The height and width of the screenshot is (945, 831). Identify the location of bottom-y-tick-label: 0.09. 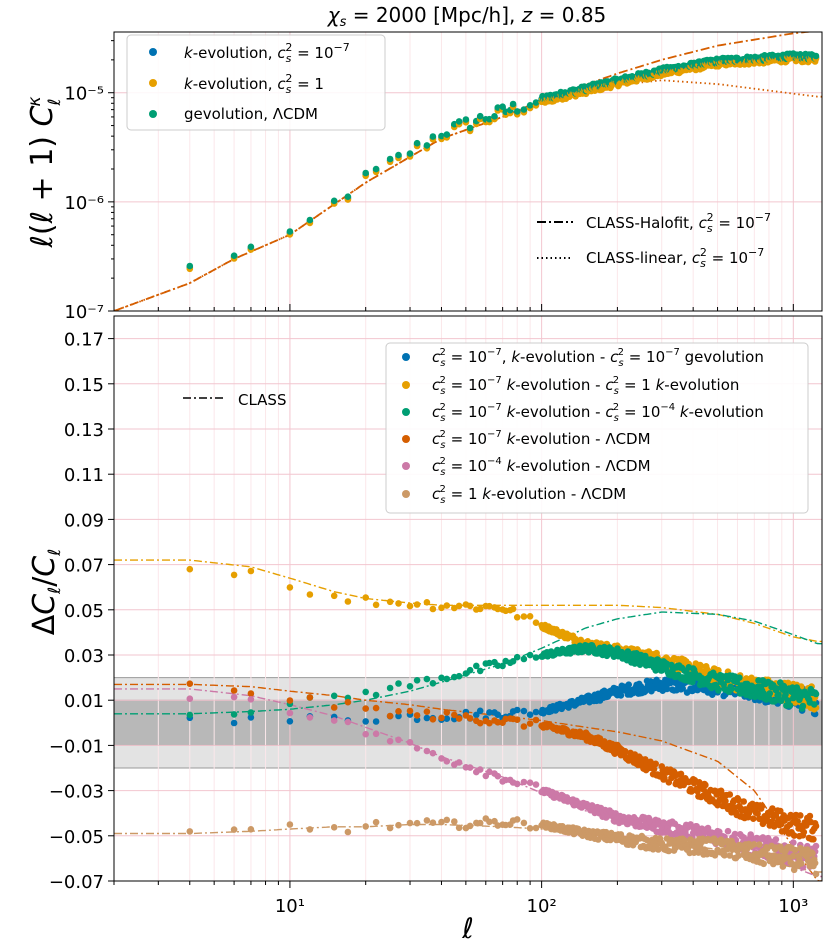
(84, 520).